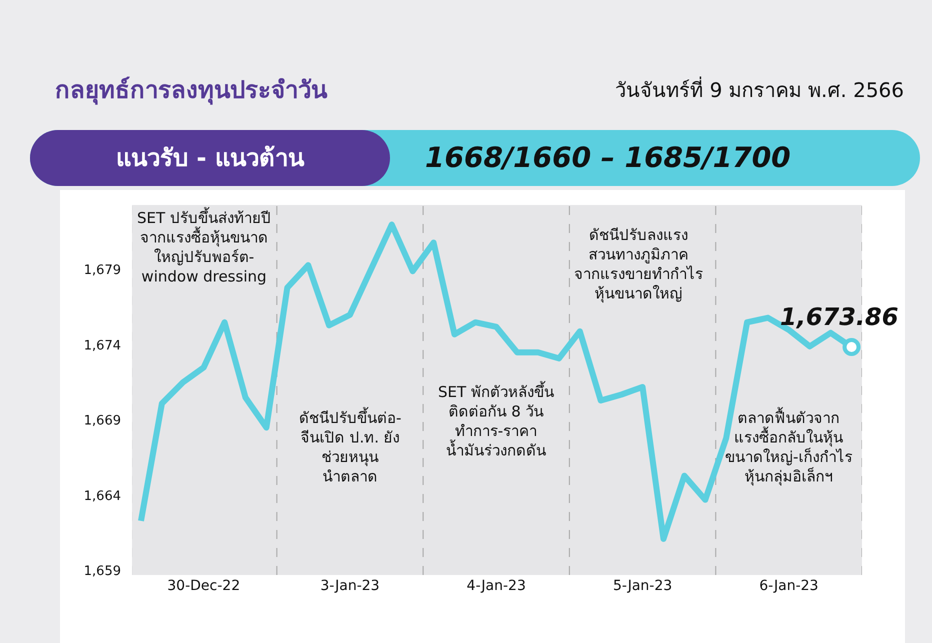 This screenshot has height=643, width=932. What do you see at coordinates (496, 420) in the screenshot?
I see `annotation: SET พักตัวหลังขึ้น ติดต่อกัน 8 วัน ทำการ-ราคา น้ำมันร่วงกดดัน` at bounding box center [496, 420].